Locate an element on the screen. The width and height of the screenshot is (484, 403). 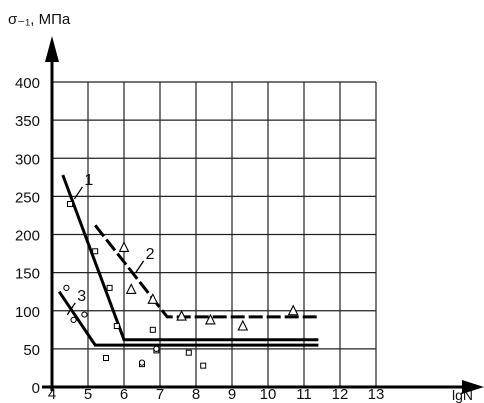
x-tick-label: 10 is located at coordinates (268, 394).